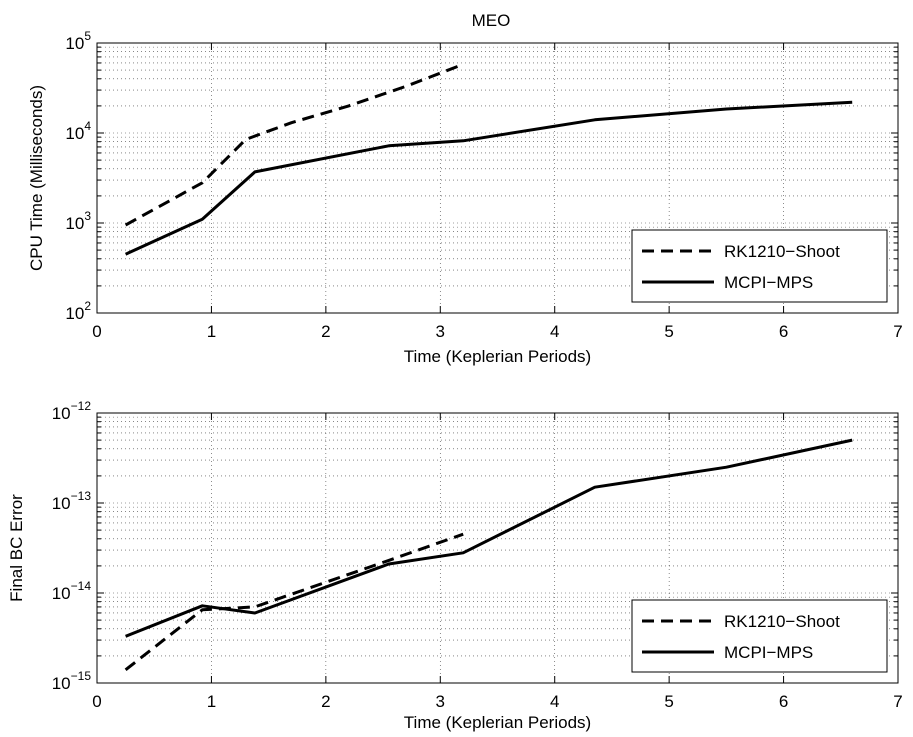 This screenshot has height=737, width=913. What do you see at coordinates (78, 41) in the screenshot?
I see `y-tick-label: 10⁵` at bounding box center [78, 41].